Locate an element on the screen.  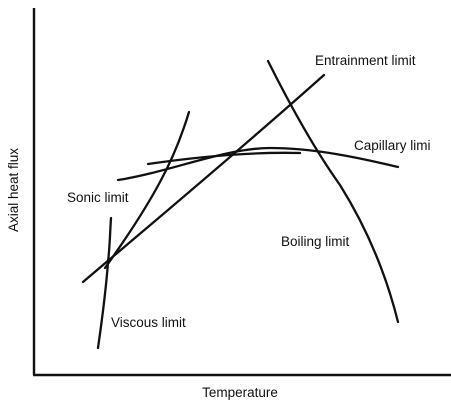
viscous-limit-label: Viscous limit is located at coordinates (148, 322).